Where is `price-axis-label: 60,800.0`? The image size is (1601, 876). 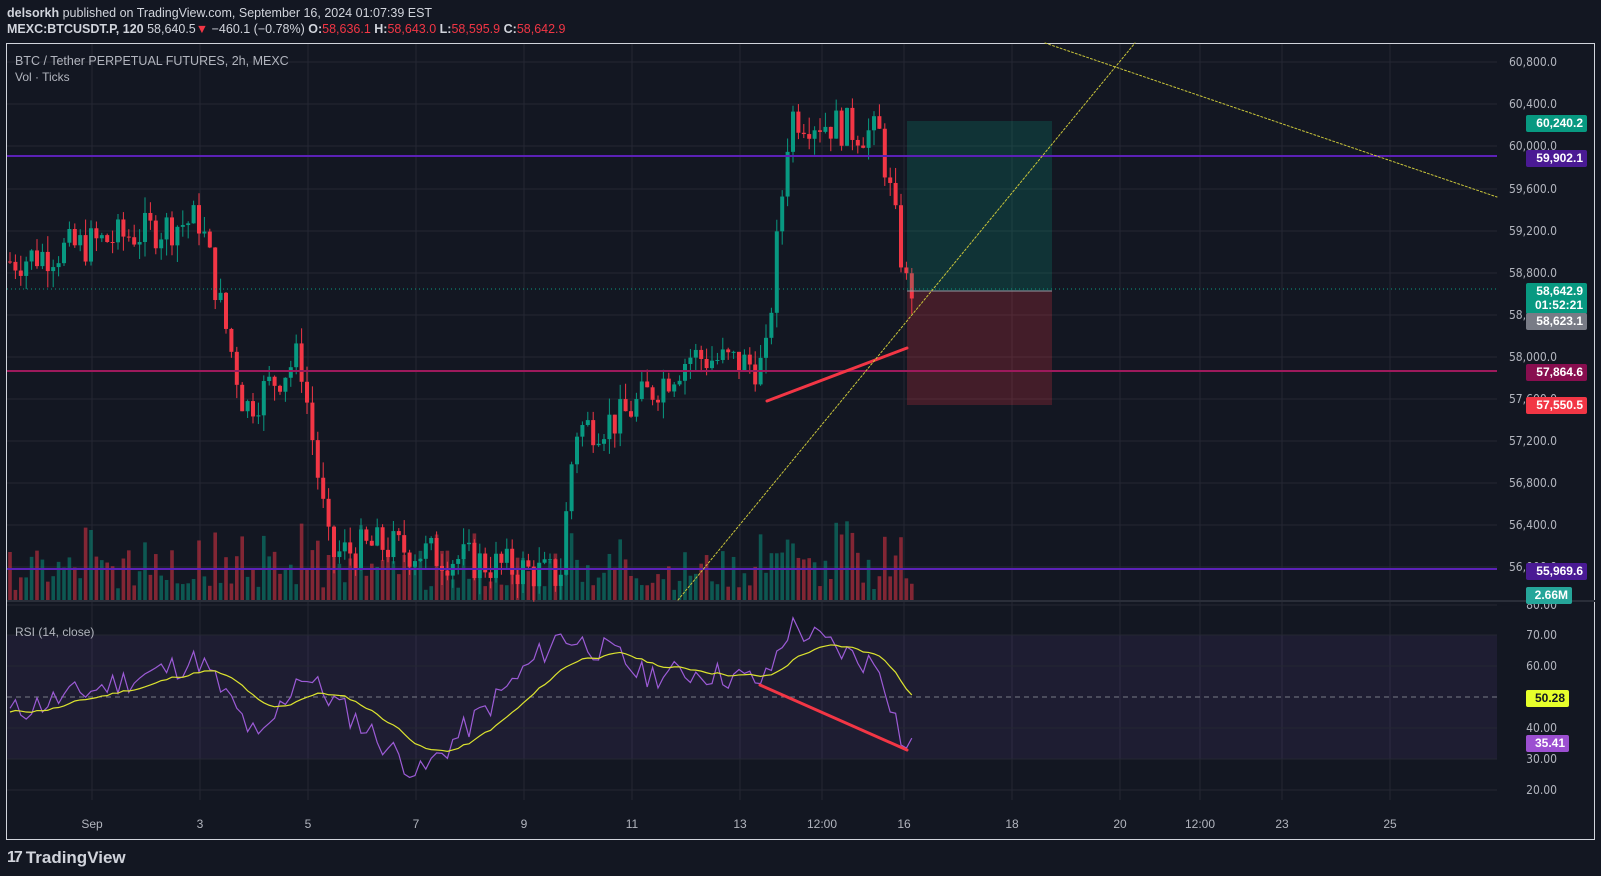 price-axis-label: 60,800.0 is located at coordinates (1532, 62).